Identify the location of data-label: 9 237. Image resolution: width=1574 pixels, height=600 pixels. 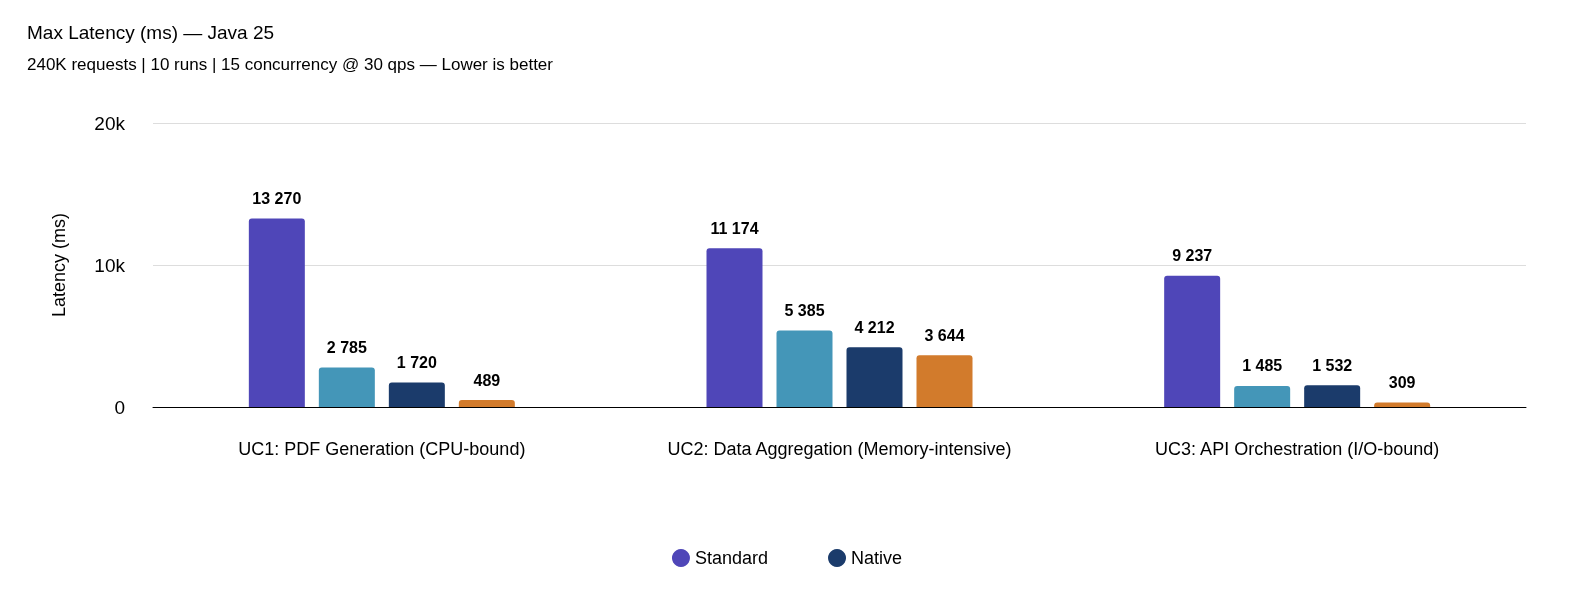
(1192, 256).